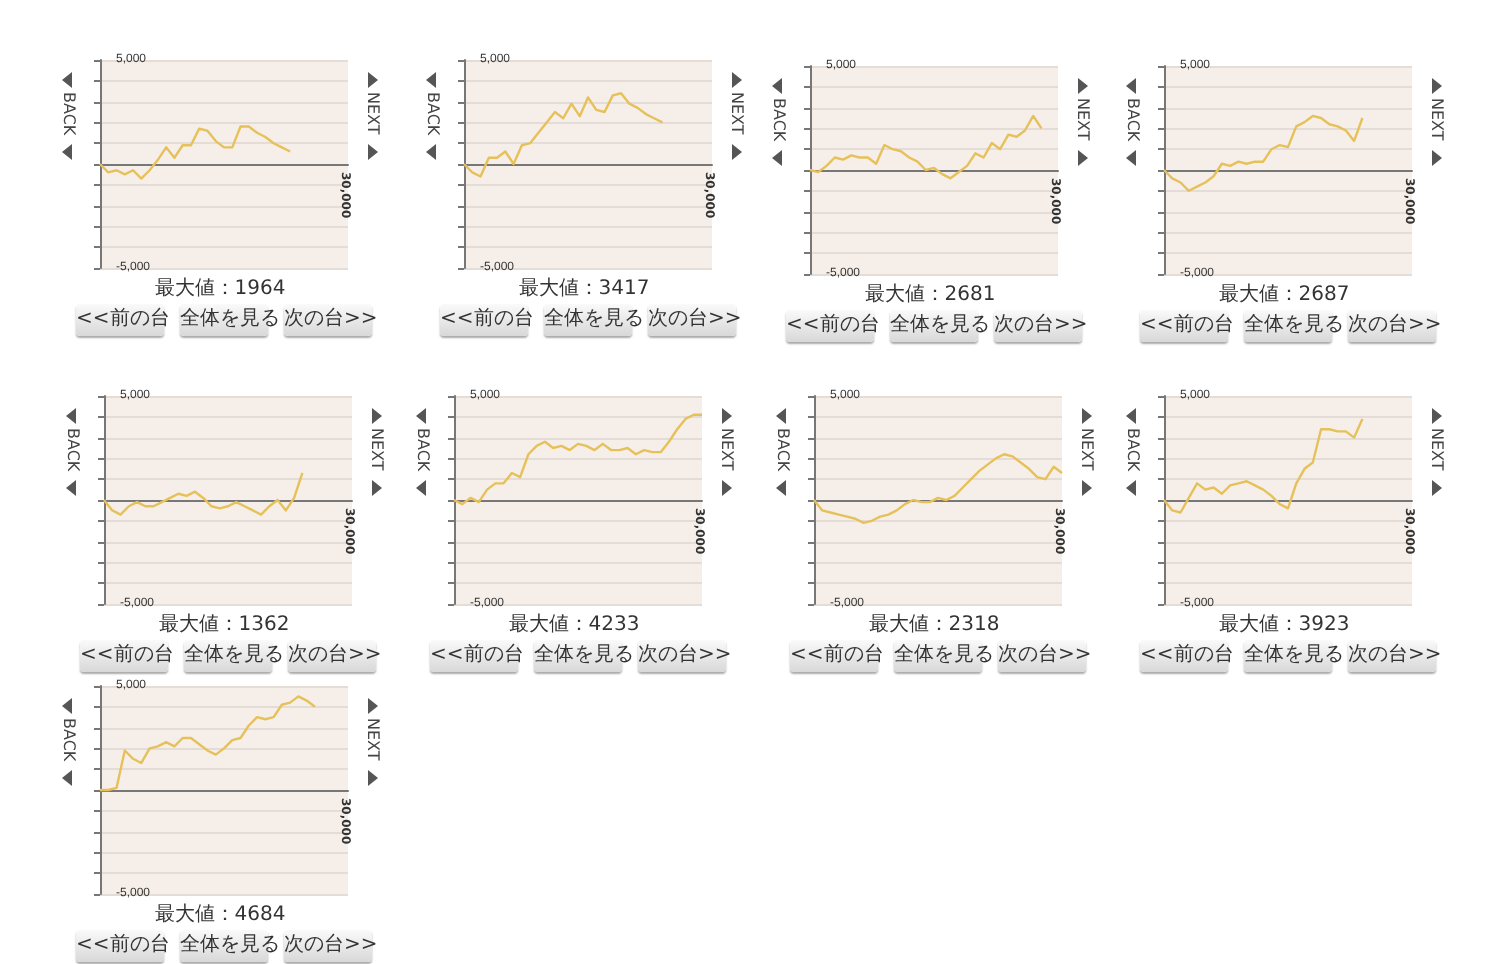 The width and height of the screenshot is (1500, 964). Describe the element at coordinates (934, 624) in the screenshot. I see `text: 最大値：2318` at that location.